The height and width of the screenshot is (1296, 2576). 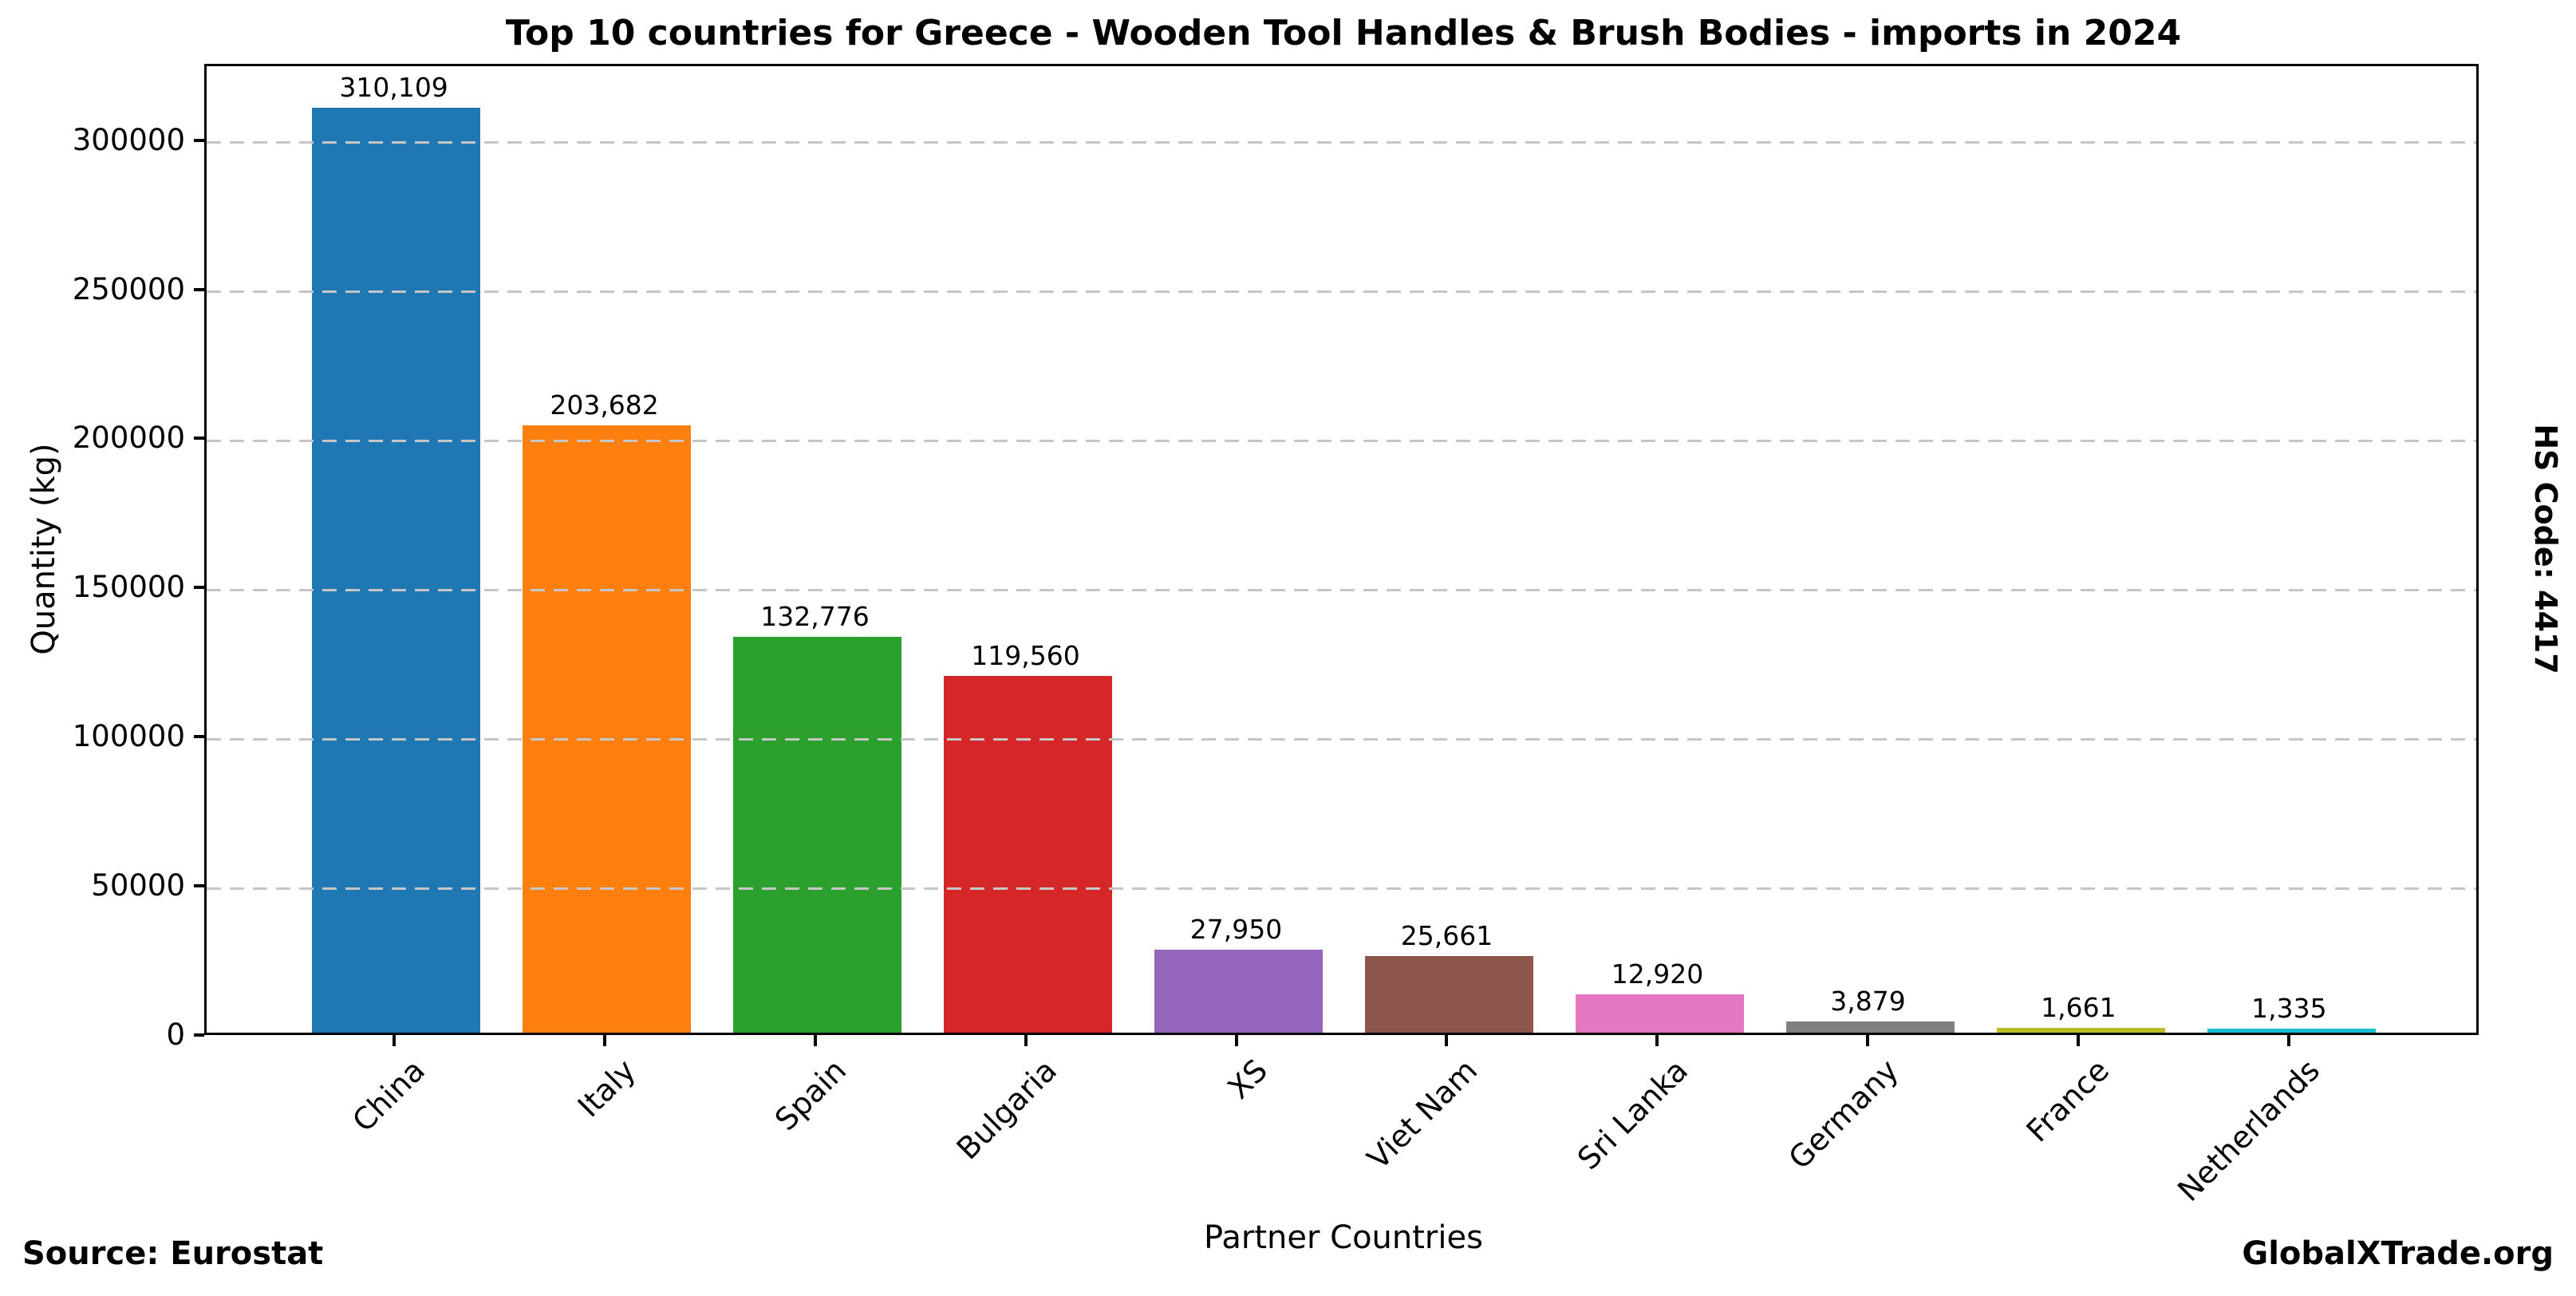 What do you see at coordinates (2545, 549) in the screenshot?
I see `hs-code-label: HS Code: 4417` at bounding box center [2545, 549].